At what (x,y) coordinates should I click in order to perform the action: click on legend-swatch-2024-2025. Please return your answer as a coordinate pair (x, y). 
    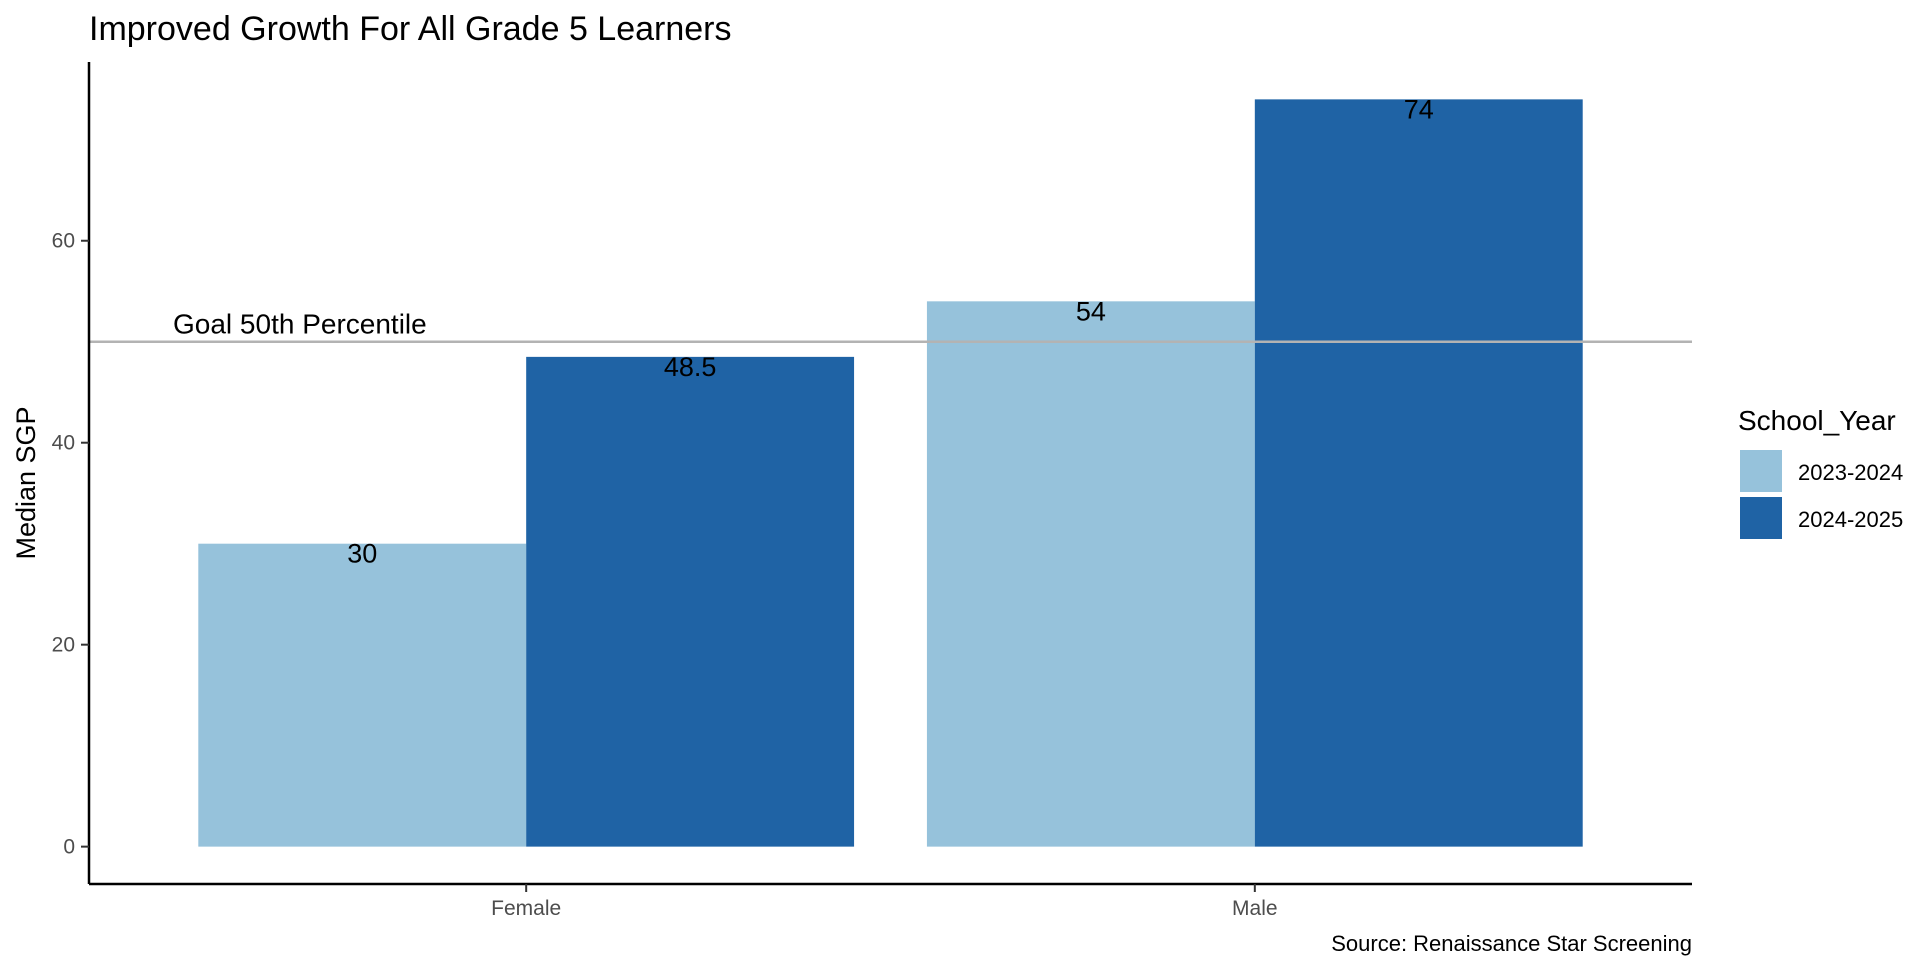
    Looking at the image, I should click on (1761, 518).